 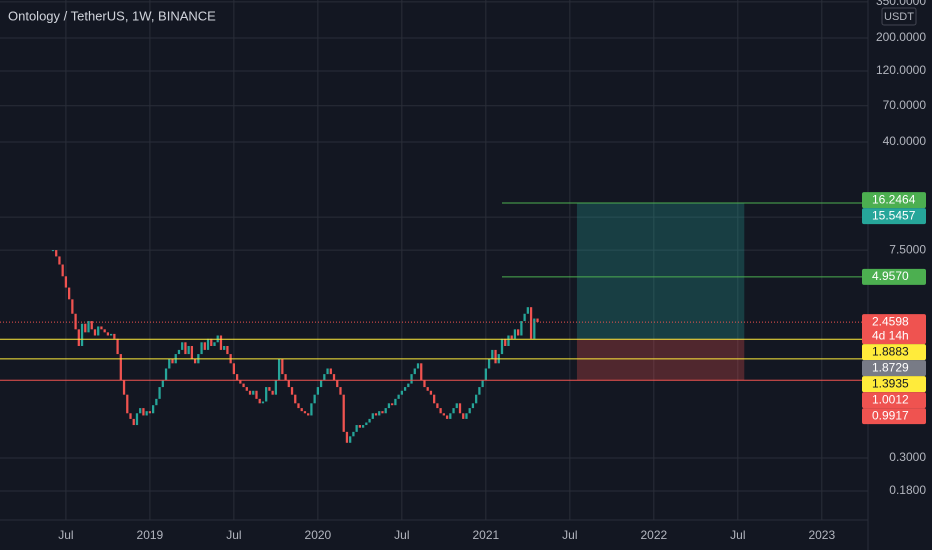 I want to click on price-label: 1.8883, so click(x=890, y=351).